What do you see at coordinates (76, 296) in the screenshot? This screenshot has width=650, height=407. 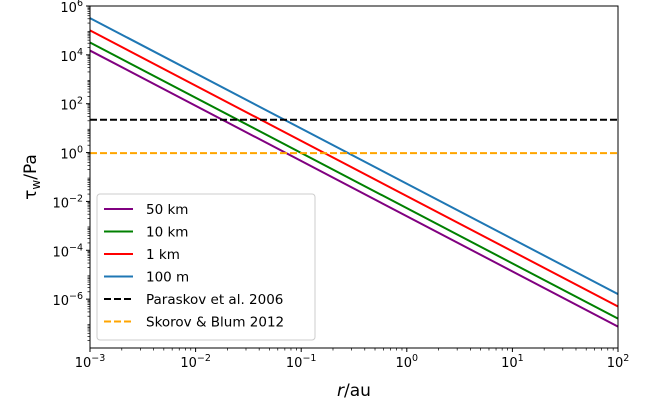 I see `y-tick-exponent: −6` at bounding box center [76, 296].